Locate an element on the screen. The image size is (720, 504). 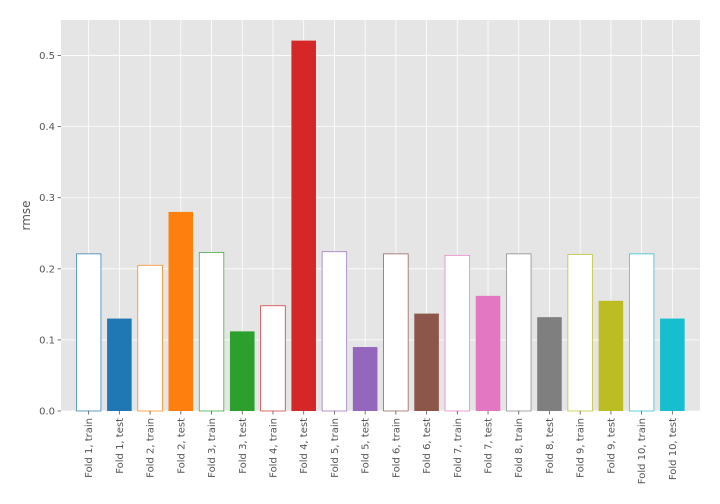
x-tick-label: Fold 5, train is located at coordinates (335, 448).